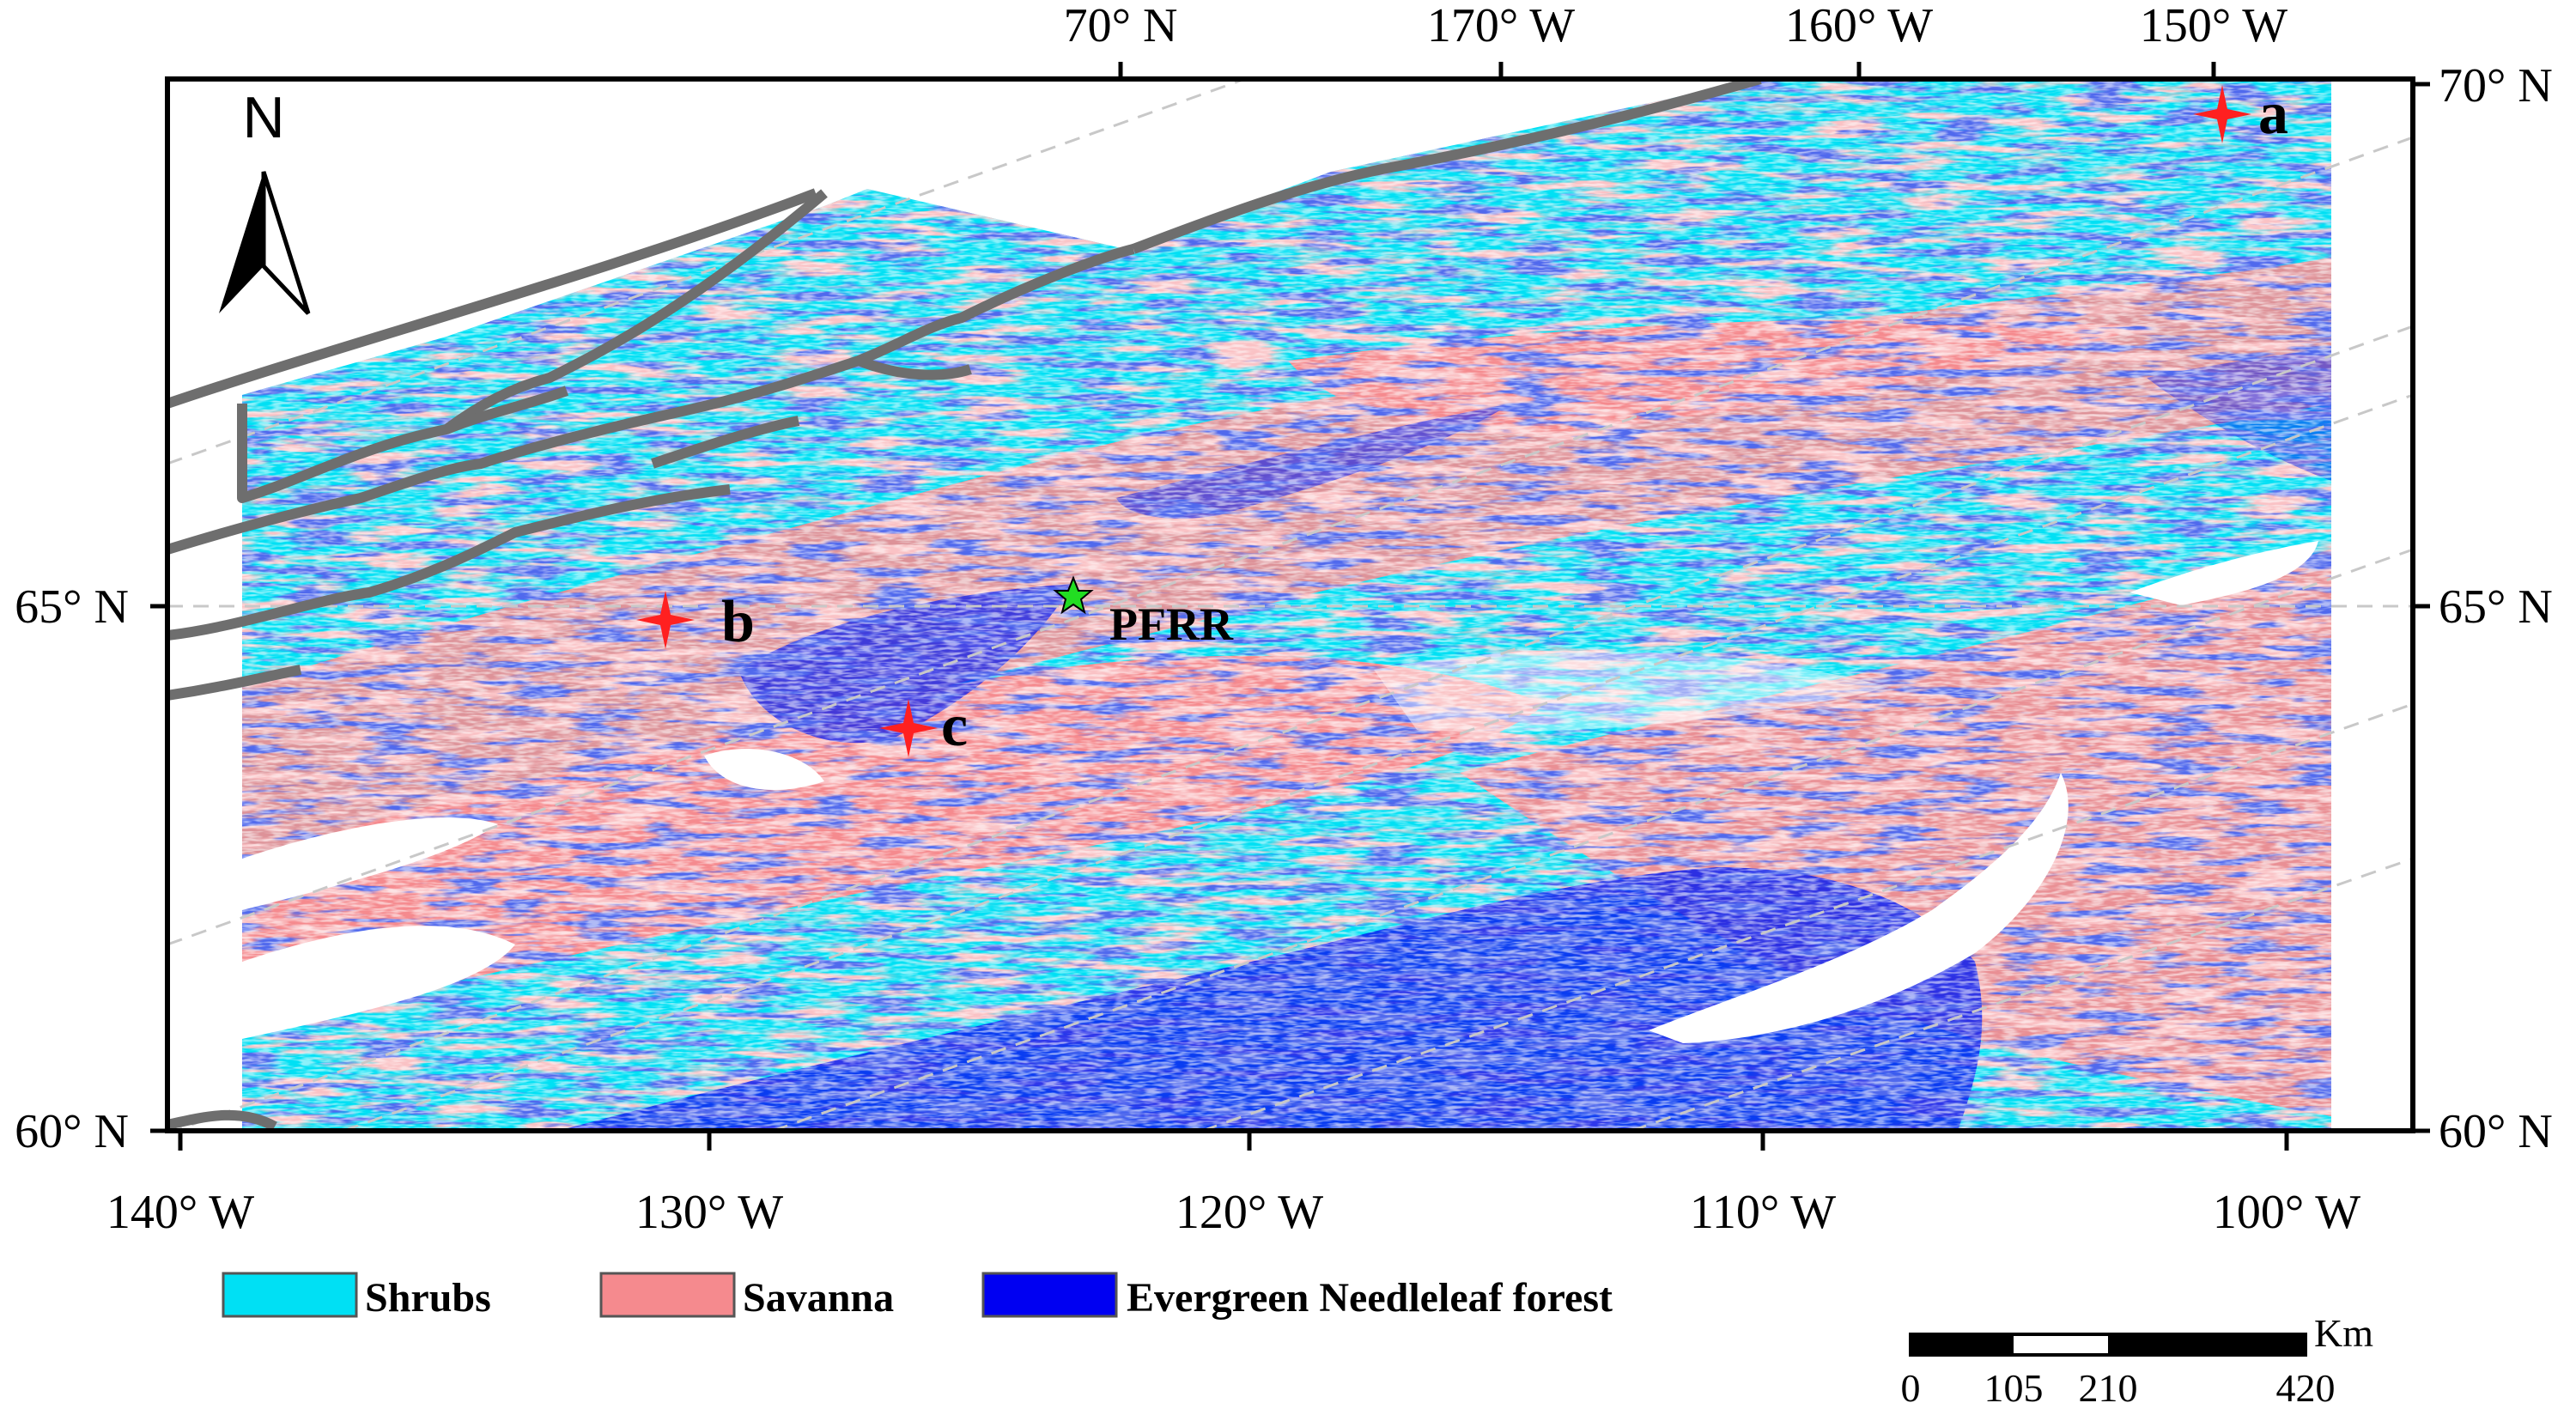 Image resolution: width=2576 pixels, height=1409 pixels. I want to click on tick-label-right-3: 60° N, so click(2496, 1131).